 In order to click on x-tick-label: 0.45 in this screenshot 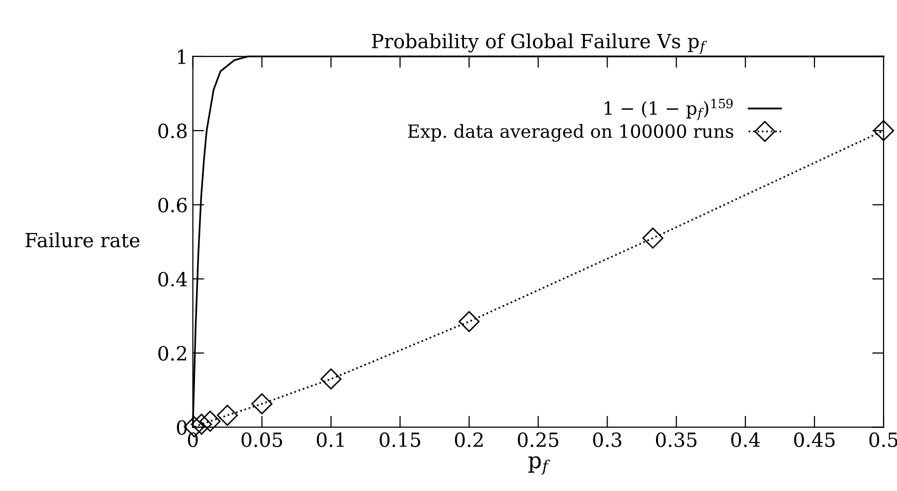, I will do `click(814, 440)`.